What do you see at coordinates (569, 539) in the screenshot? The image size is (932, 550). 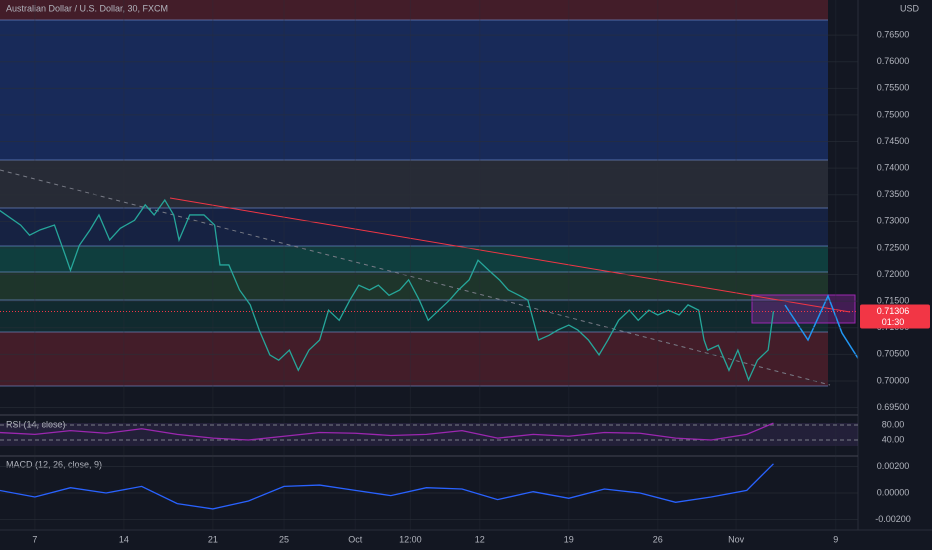 I see `x-tick-label: 19` at bounding box center [569, 539].